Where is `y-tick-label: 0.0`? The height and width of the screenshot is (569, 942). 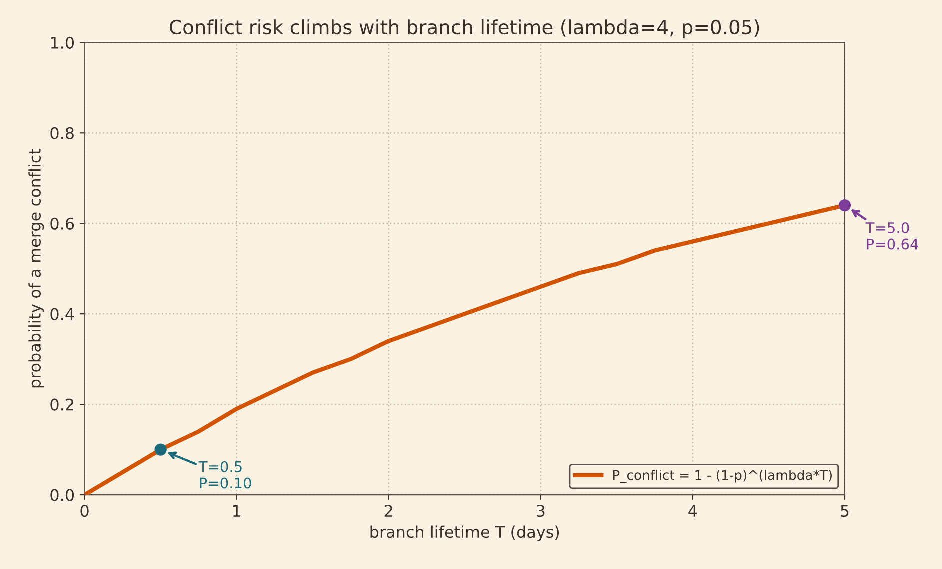 y-tick-label: 0.0 is located at coordinates (62, 495).